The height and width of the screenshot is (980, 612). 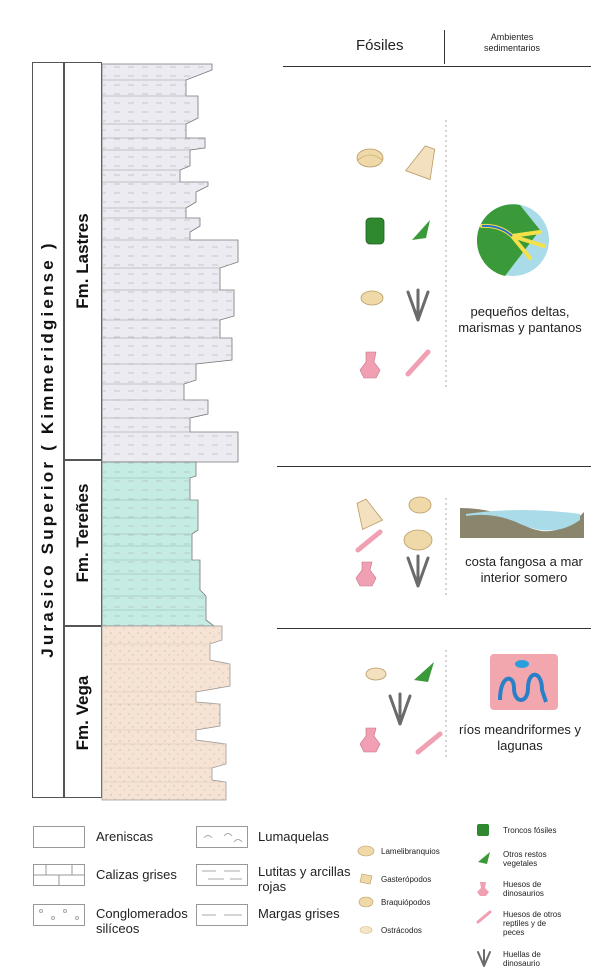 What do you see at coordinates (523, 889) in the screenshot?
I see `legend-fossil-huesos-dinosaurios: Huesos de dinosaurios` at bounding box center [523, 889].